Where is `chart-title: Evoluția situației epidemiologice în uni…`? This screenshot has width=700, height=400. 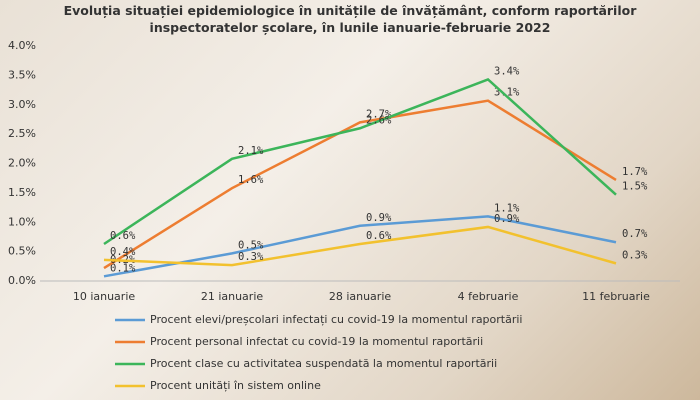 chart-title: Evoluția situației epidemiologice în uni… is located at coordinates (350, 19).